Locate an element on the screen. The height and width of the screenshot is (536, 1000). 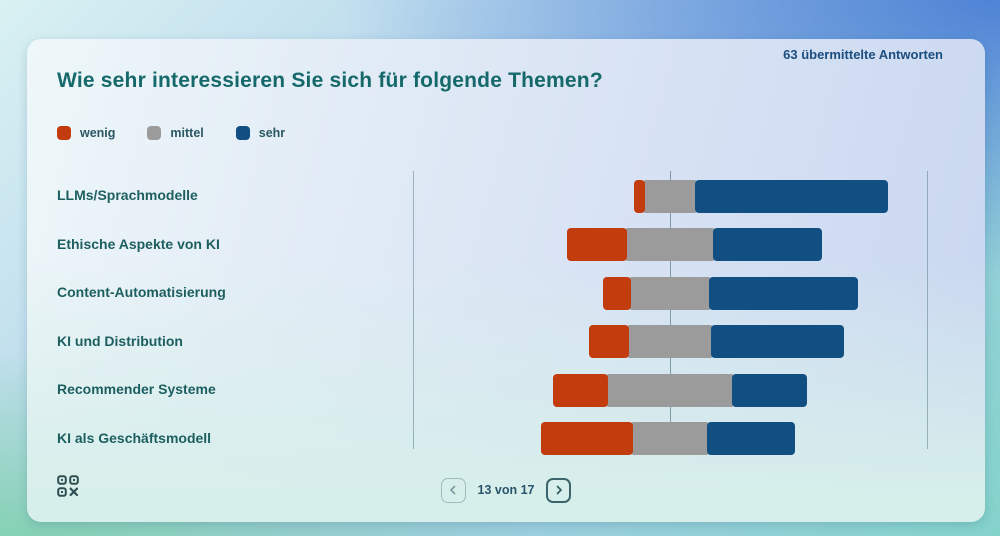
page-indicator: 13 von 17 is located at coordinates (506, 490).